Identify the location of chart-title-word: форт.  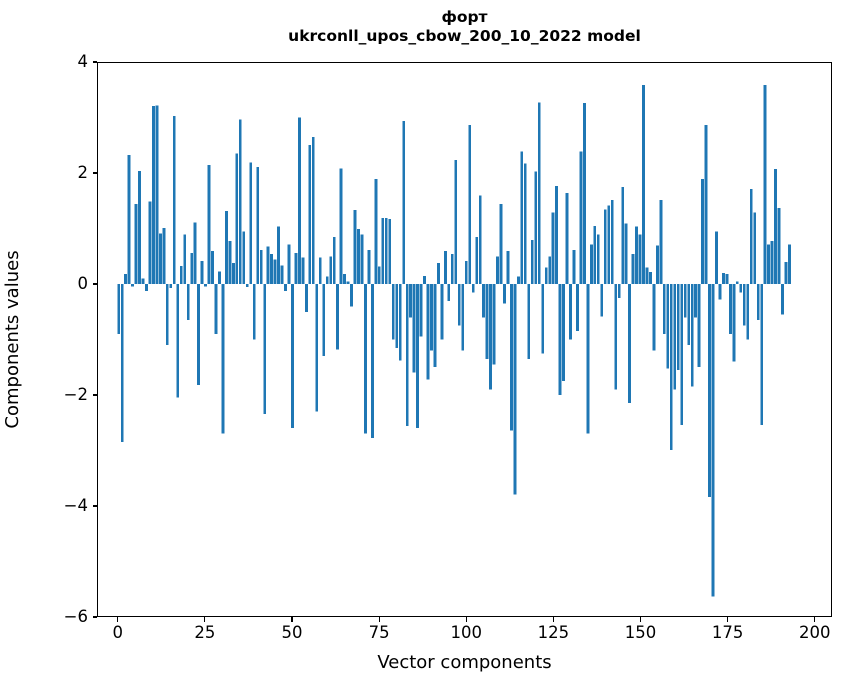
(464, 17).